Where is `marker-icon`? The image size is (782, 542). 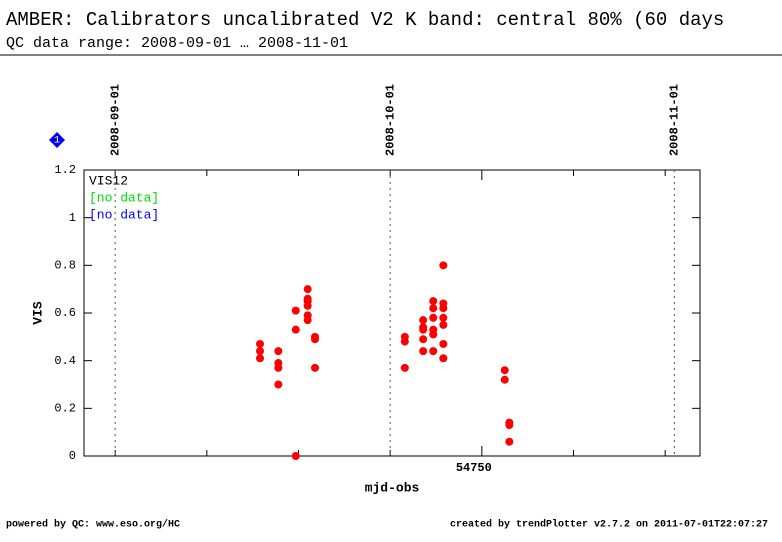
marker-icon is located at coordinates (57, 140).